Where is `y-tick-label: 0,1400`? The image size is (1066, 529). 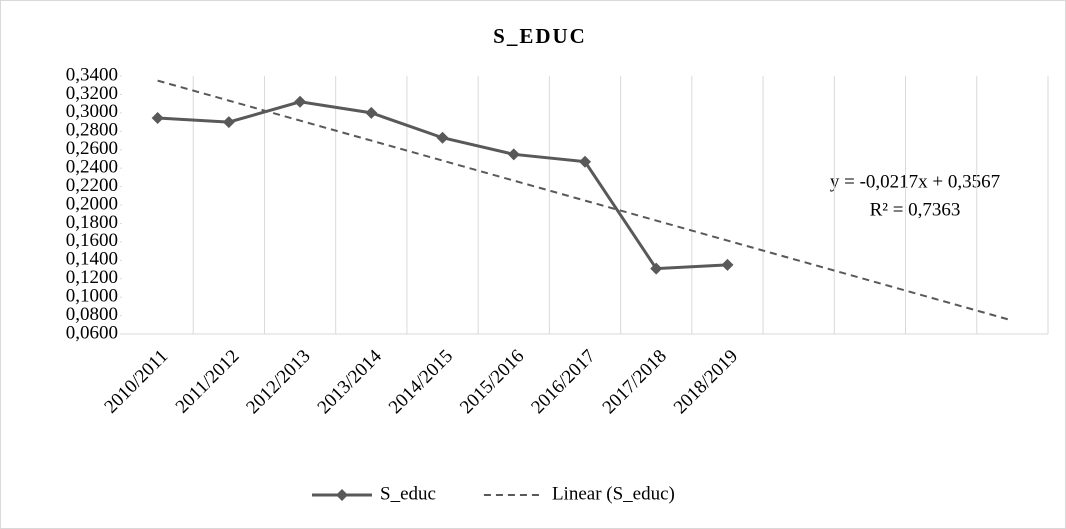
y-tick-label: 0,1400 is located at coordinates (92, 259).